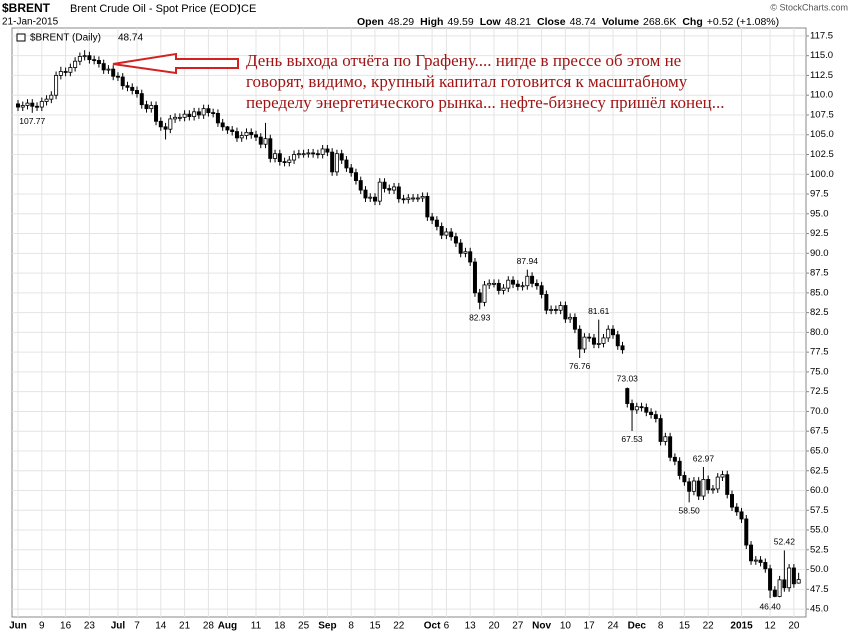  What do you see at coordinates (90, 626) in the screenshot?
I see `x-tick-label: 23` at bounding box center [90, 626].